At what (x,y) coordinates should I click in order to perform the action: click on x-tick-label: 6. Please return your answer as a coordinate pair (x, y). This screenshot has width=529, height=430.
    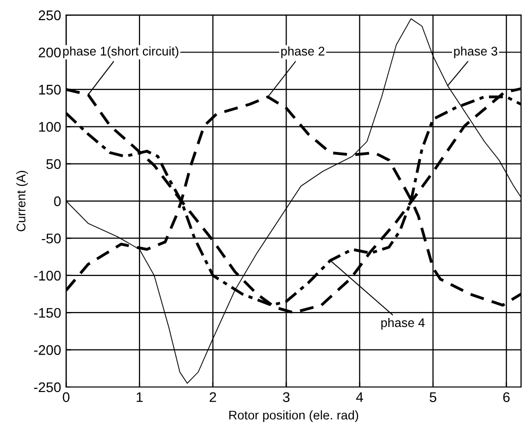
    Looking at the image, I should click on (506, 397).